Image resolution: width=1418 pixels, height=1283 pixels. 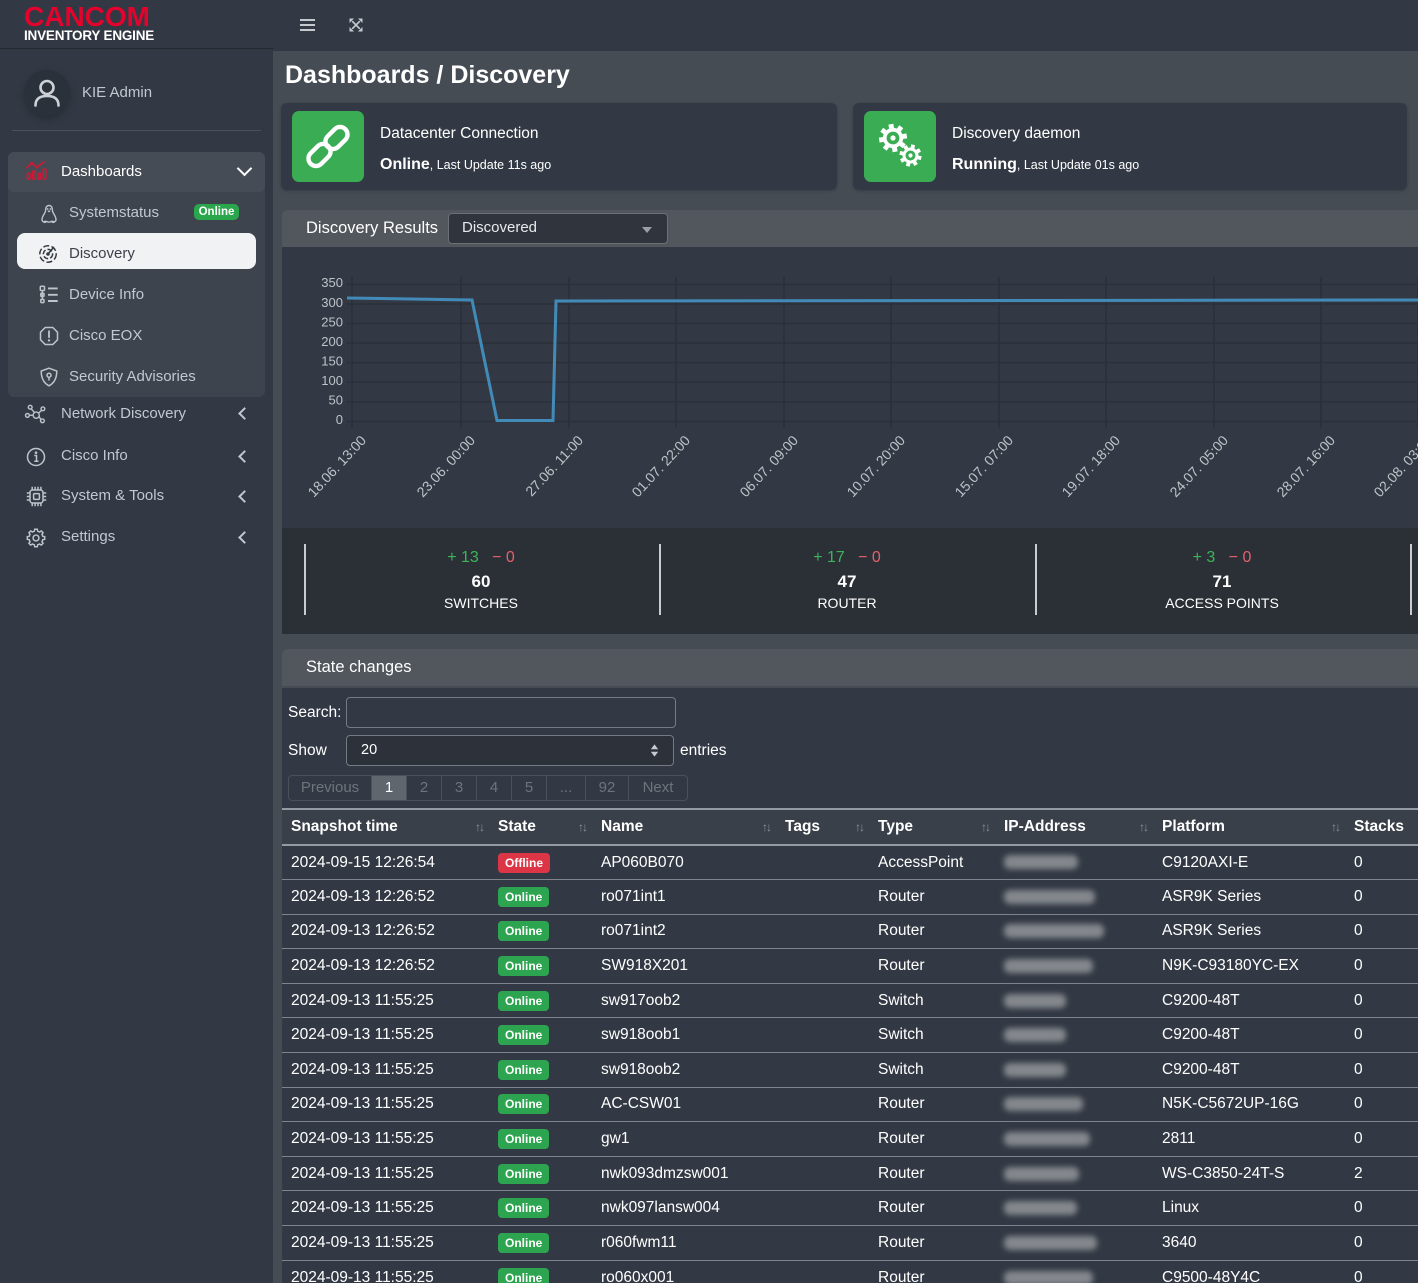 I want to click on svg-text: 18.06. 13:00, so click(x=336, y=466).